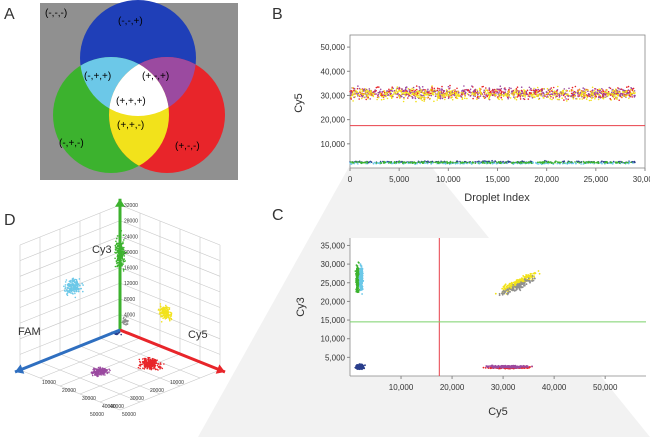 Image resolution: width=650 pixels, height=437 pixels. I want to click on panel-d-points, so click(118, 304).